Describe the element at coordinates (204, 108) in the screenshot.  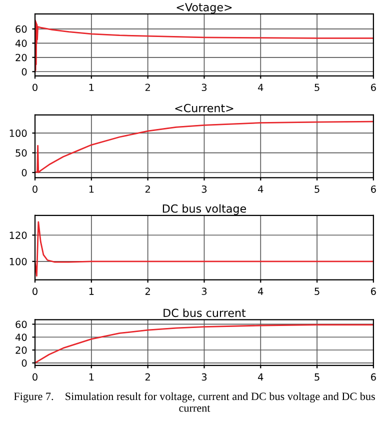
I see `chart-title: <Current>` at that location.